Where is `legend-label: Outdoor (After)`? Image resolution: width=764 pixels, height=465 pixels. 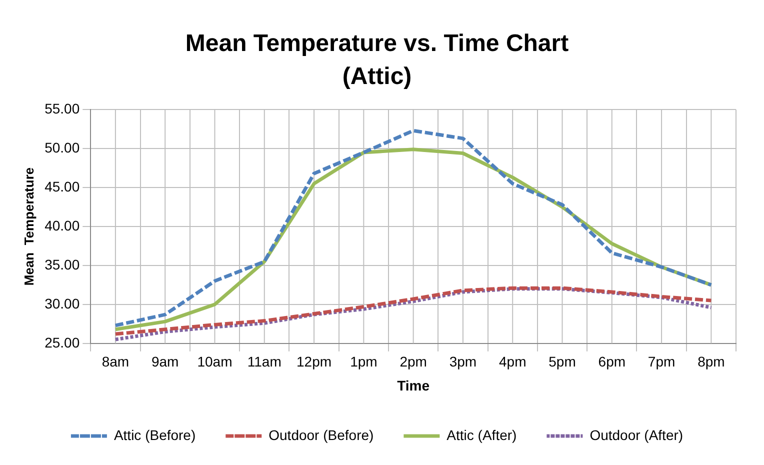 legend-label: Outdoor (After) is located at coordinates (637, 434).